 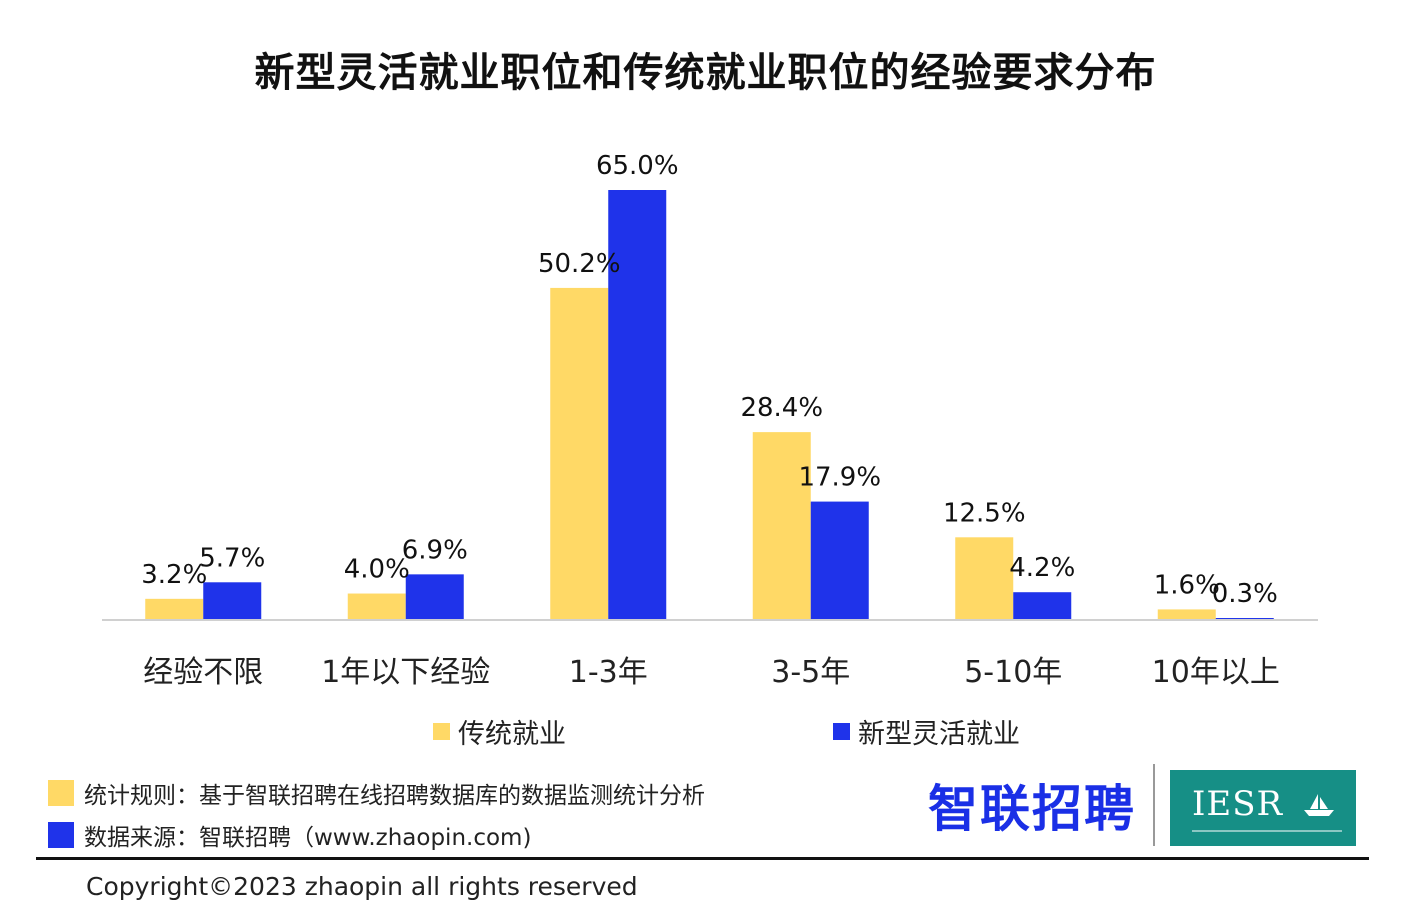 What do you see at coordinates (1187, 585) in the screenshot?
I see `data-label-traditional-over10: 1.6%` at bounding box center [1187, 585].